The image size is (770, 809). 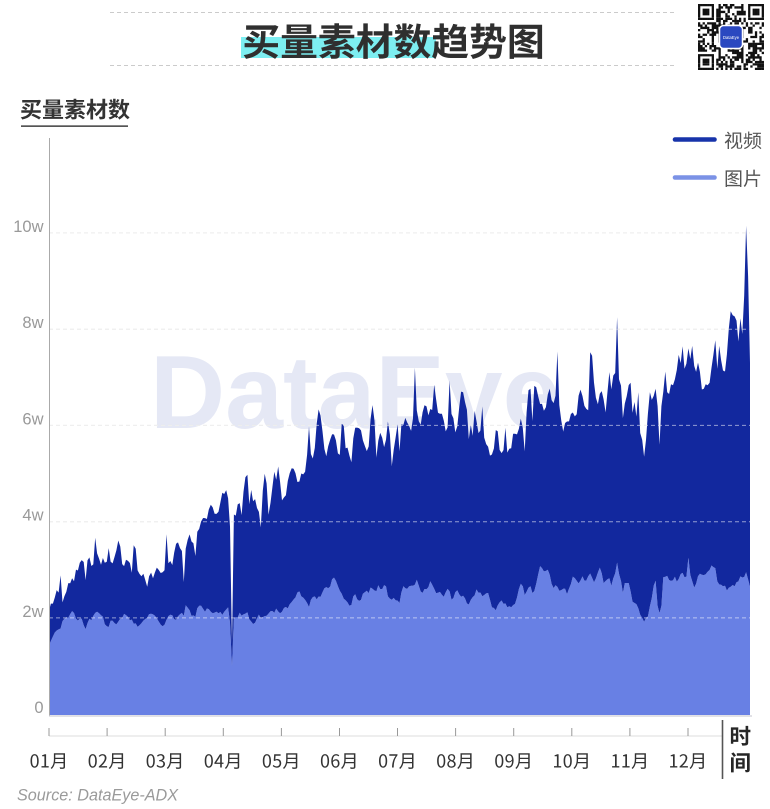 What do you see at coordinates (32, 419) in the screenshot?
I see `svg-text: 6w` at bounding box center [32, 419].